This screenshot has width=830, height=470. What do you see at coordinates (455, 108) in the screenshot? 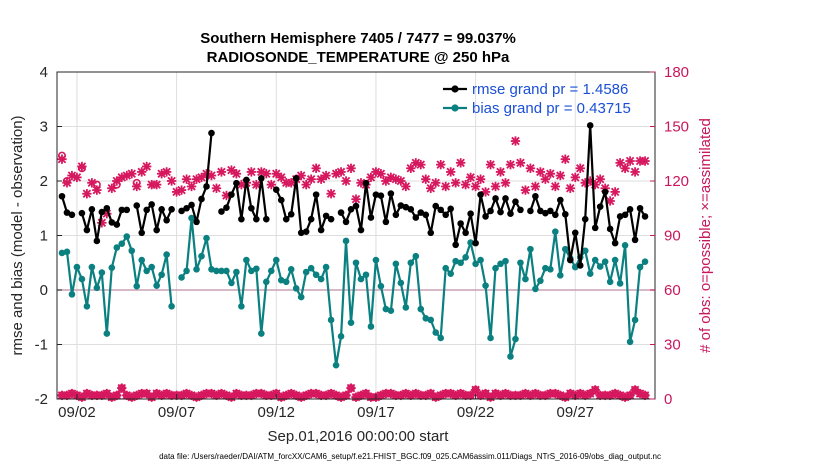
I see `legend-bias-marker` at bounding box center [455, 108].